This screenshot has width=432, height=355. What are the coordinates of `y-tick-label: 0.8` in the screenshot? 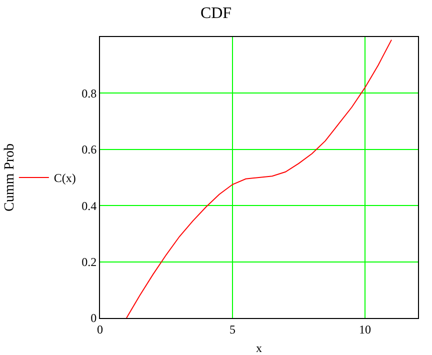 It's located at (89, 93).